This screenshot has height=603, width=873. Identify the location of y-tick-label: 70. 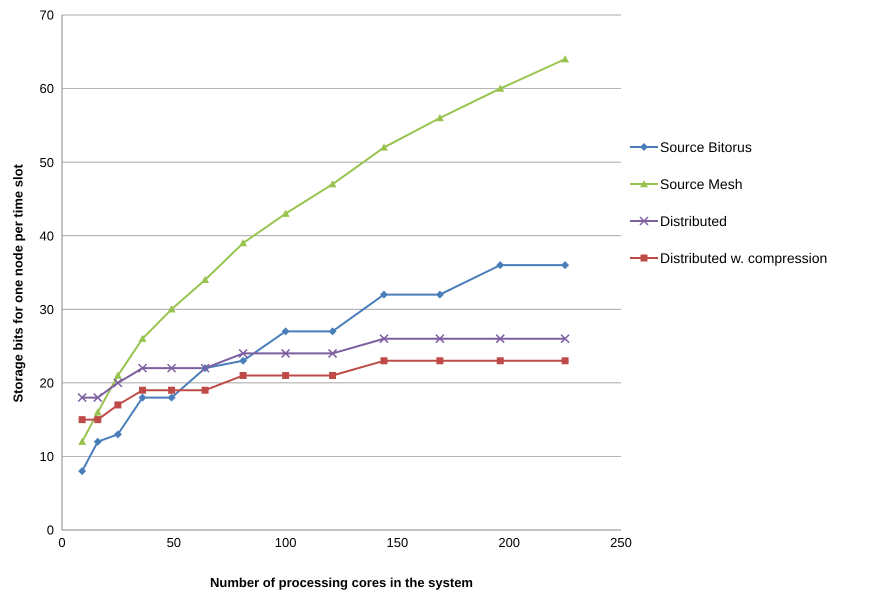
(47, 15).